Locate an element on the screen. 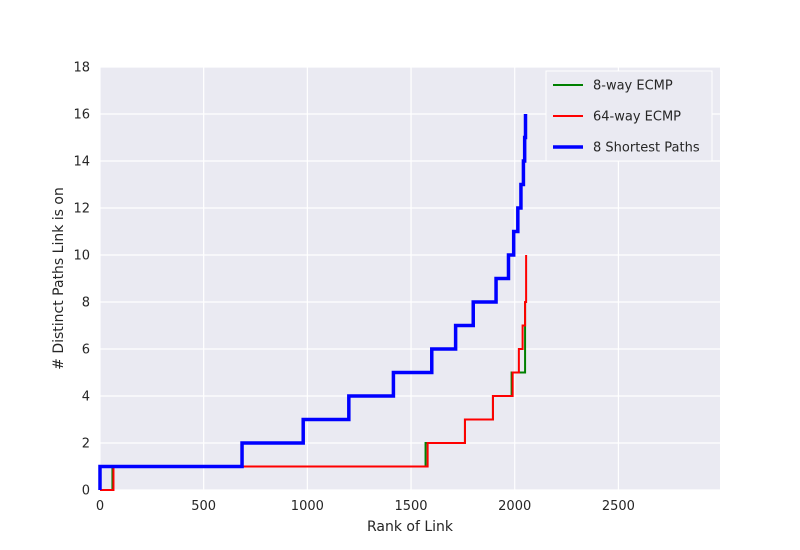 This screenshot has height=550, width=800. y-tick-label: 6 is located at coordinates (86, 350).